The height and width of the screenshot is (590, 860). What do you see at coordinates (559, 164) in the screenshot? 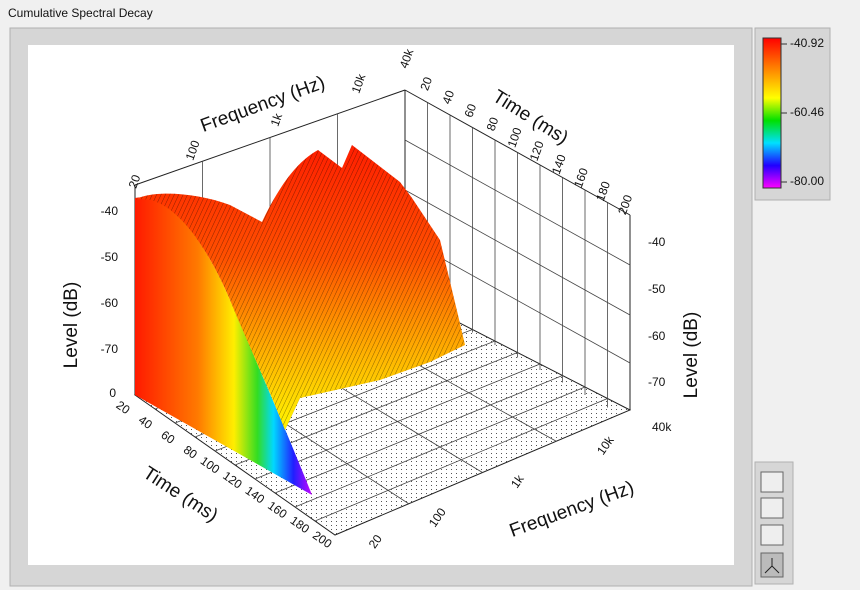
I see `time-top-tick-label: 140` at bounding box center [559, 164].